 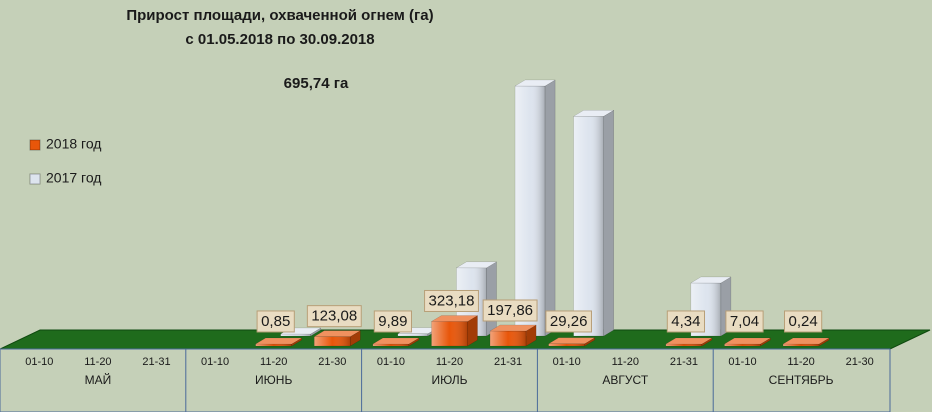 I want to click on month-label: СЕНТЯБРЬ, so click(x=801, y=380).